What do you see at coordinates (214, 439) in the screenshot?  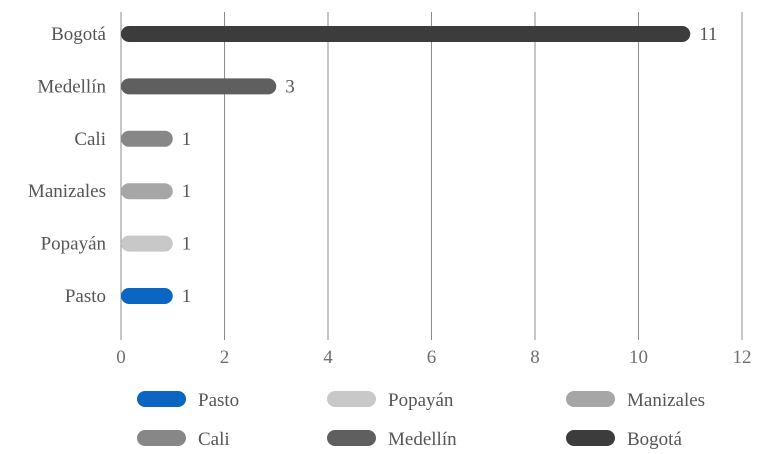 I see `legend-label-cali: Cali` at bounding box center [214, 439].